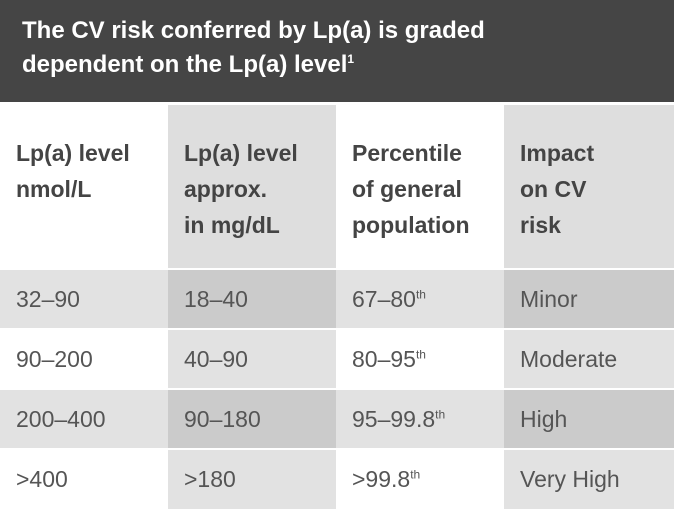  I want to click on cell-impact: Moderate, so click(589, 358).